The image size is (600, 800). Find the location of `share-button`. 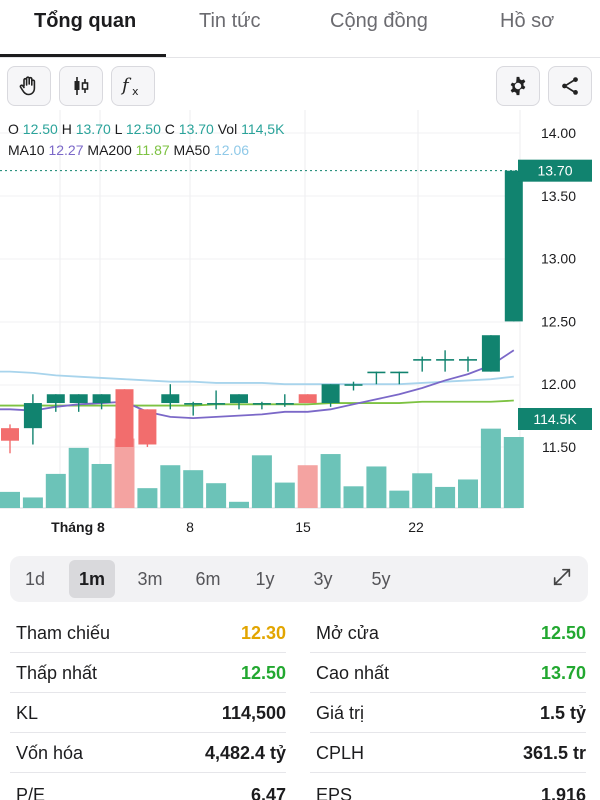

share-button is located at coordinates (570, 86).